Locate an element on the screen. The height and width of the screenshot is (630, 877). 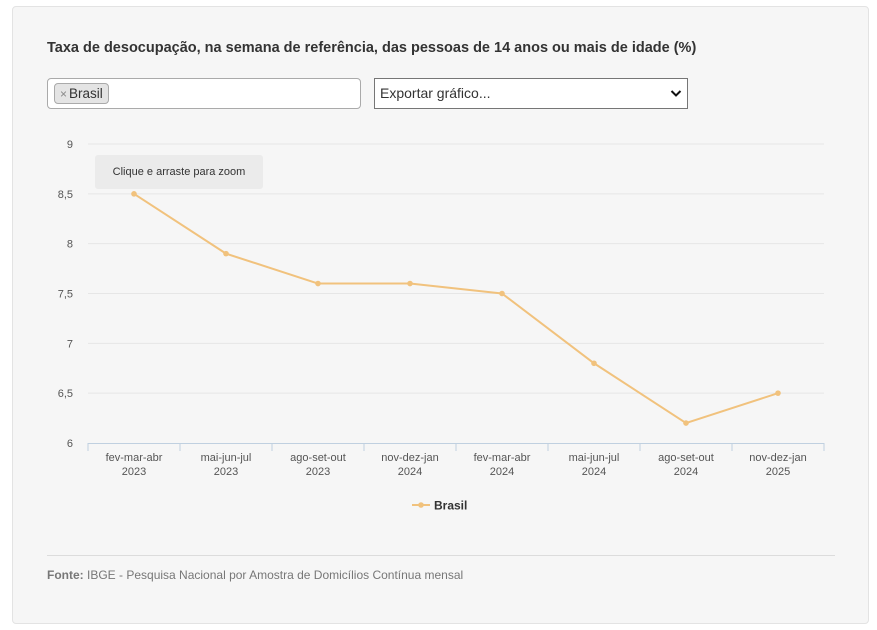
y-tick-label: 6 is located at coordinates (70, 444).